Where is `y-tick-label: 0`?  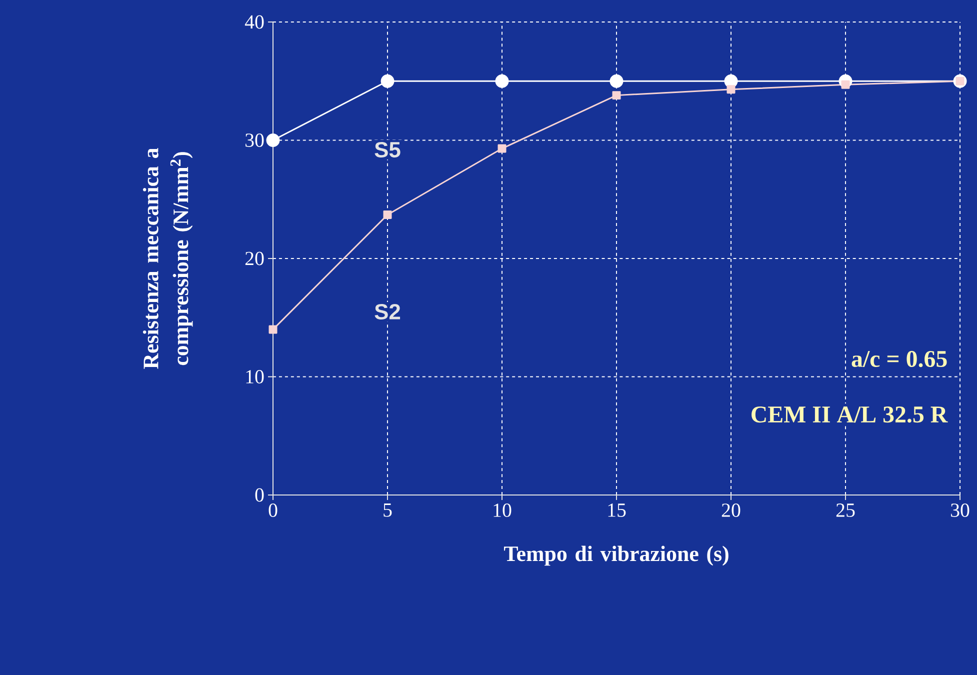 y-tick-label: 0 is located at coordinates (259, 495).